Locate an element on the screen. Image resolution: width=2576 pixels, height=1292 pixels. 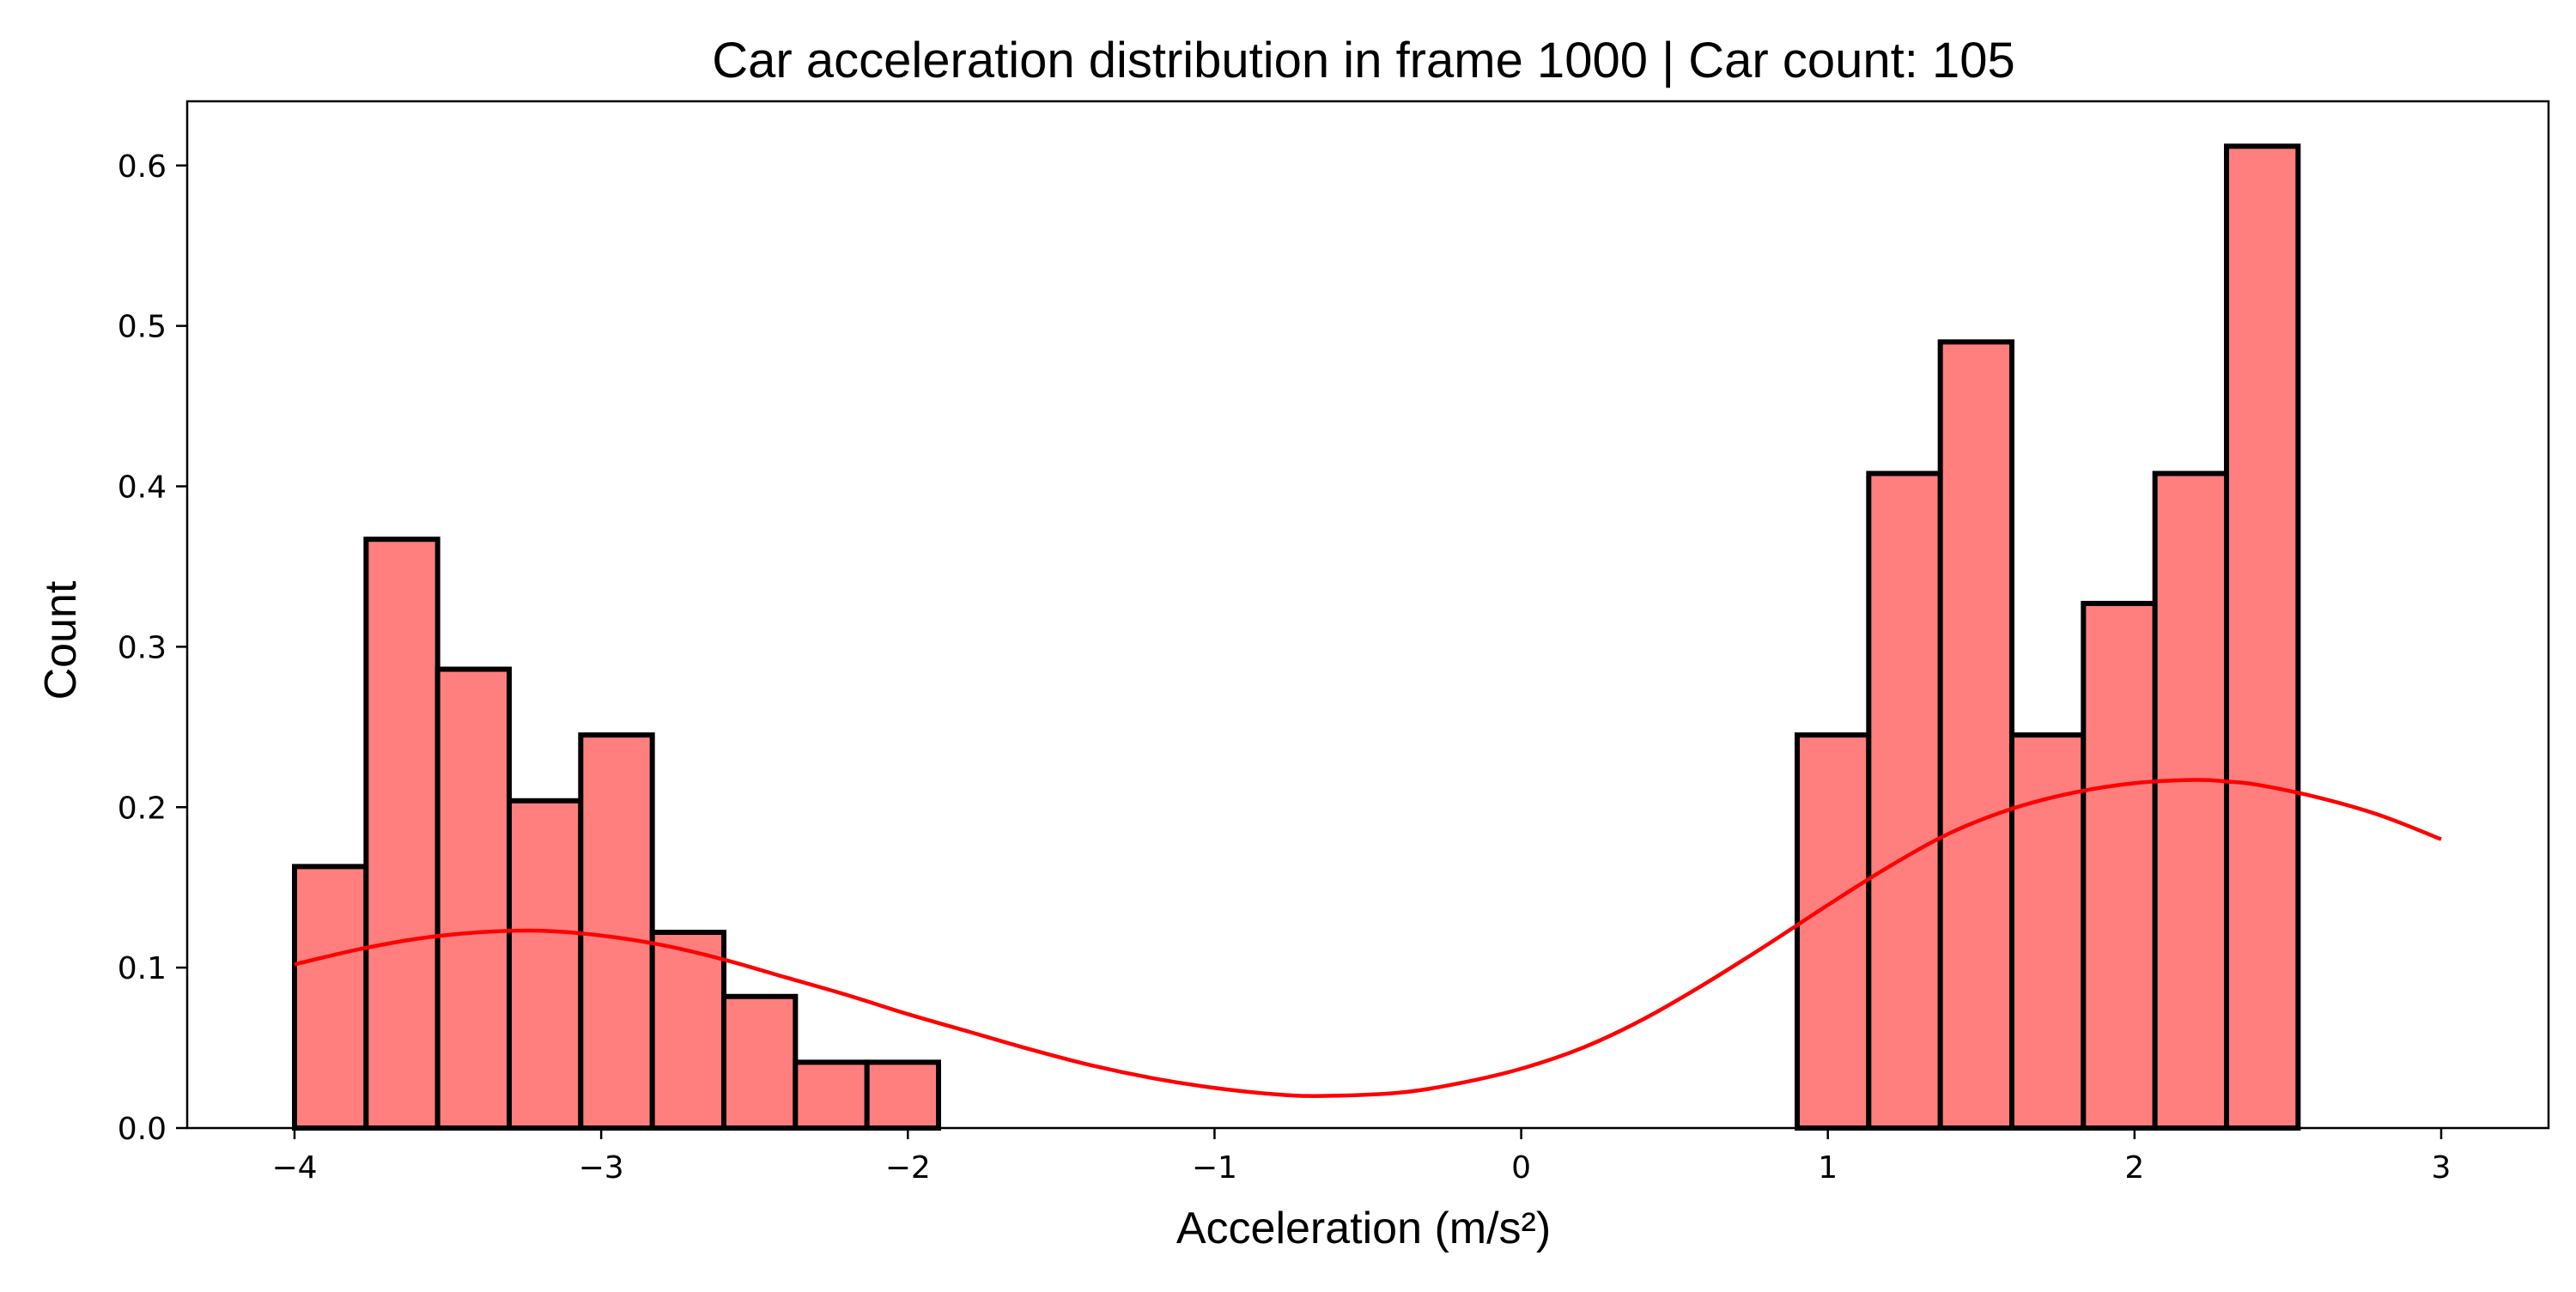
x-axis-label: Acceleration (m/s²) is located at coordinates (1363, 1228).